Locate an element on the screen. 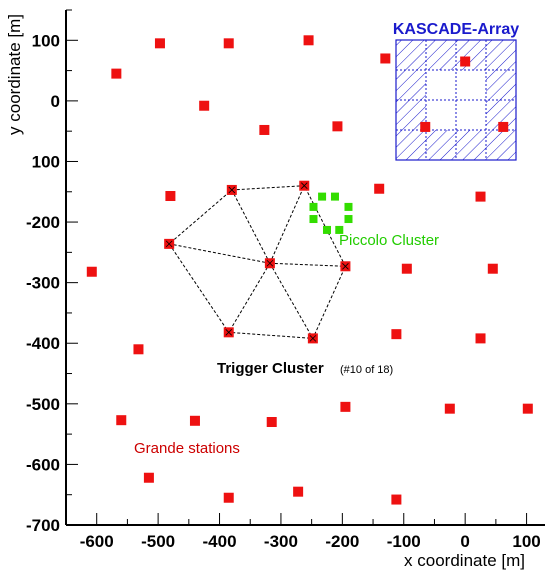 The width and height of the screenshot is (545, 570). x-tick-label: -500 is located at coordinates (158, 541).